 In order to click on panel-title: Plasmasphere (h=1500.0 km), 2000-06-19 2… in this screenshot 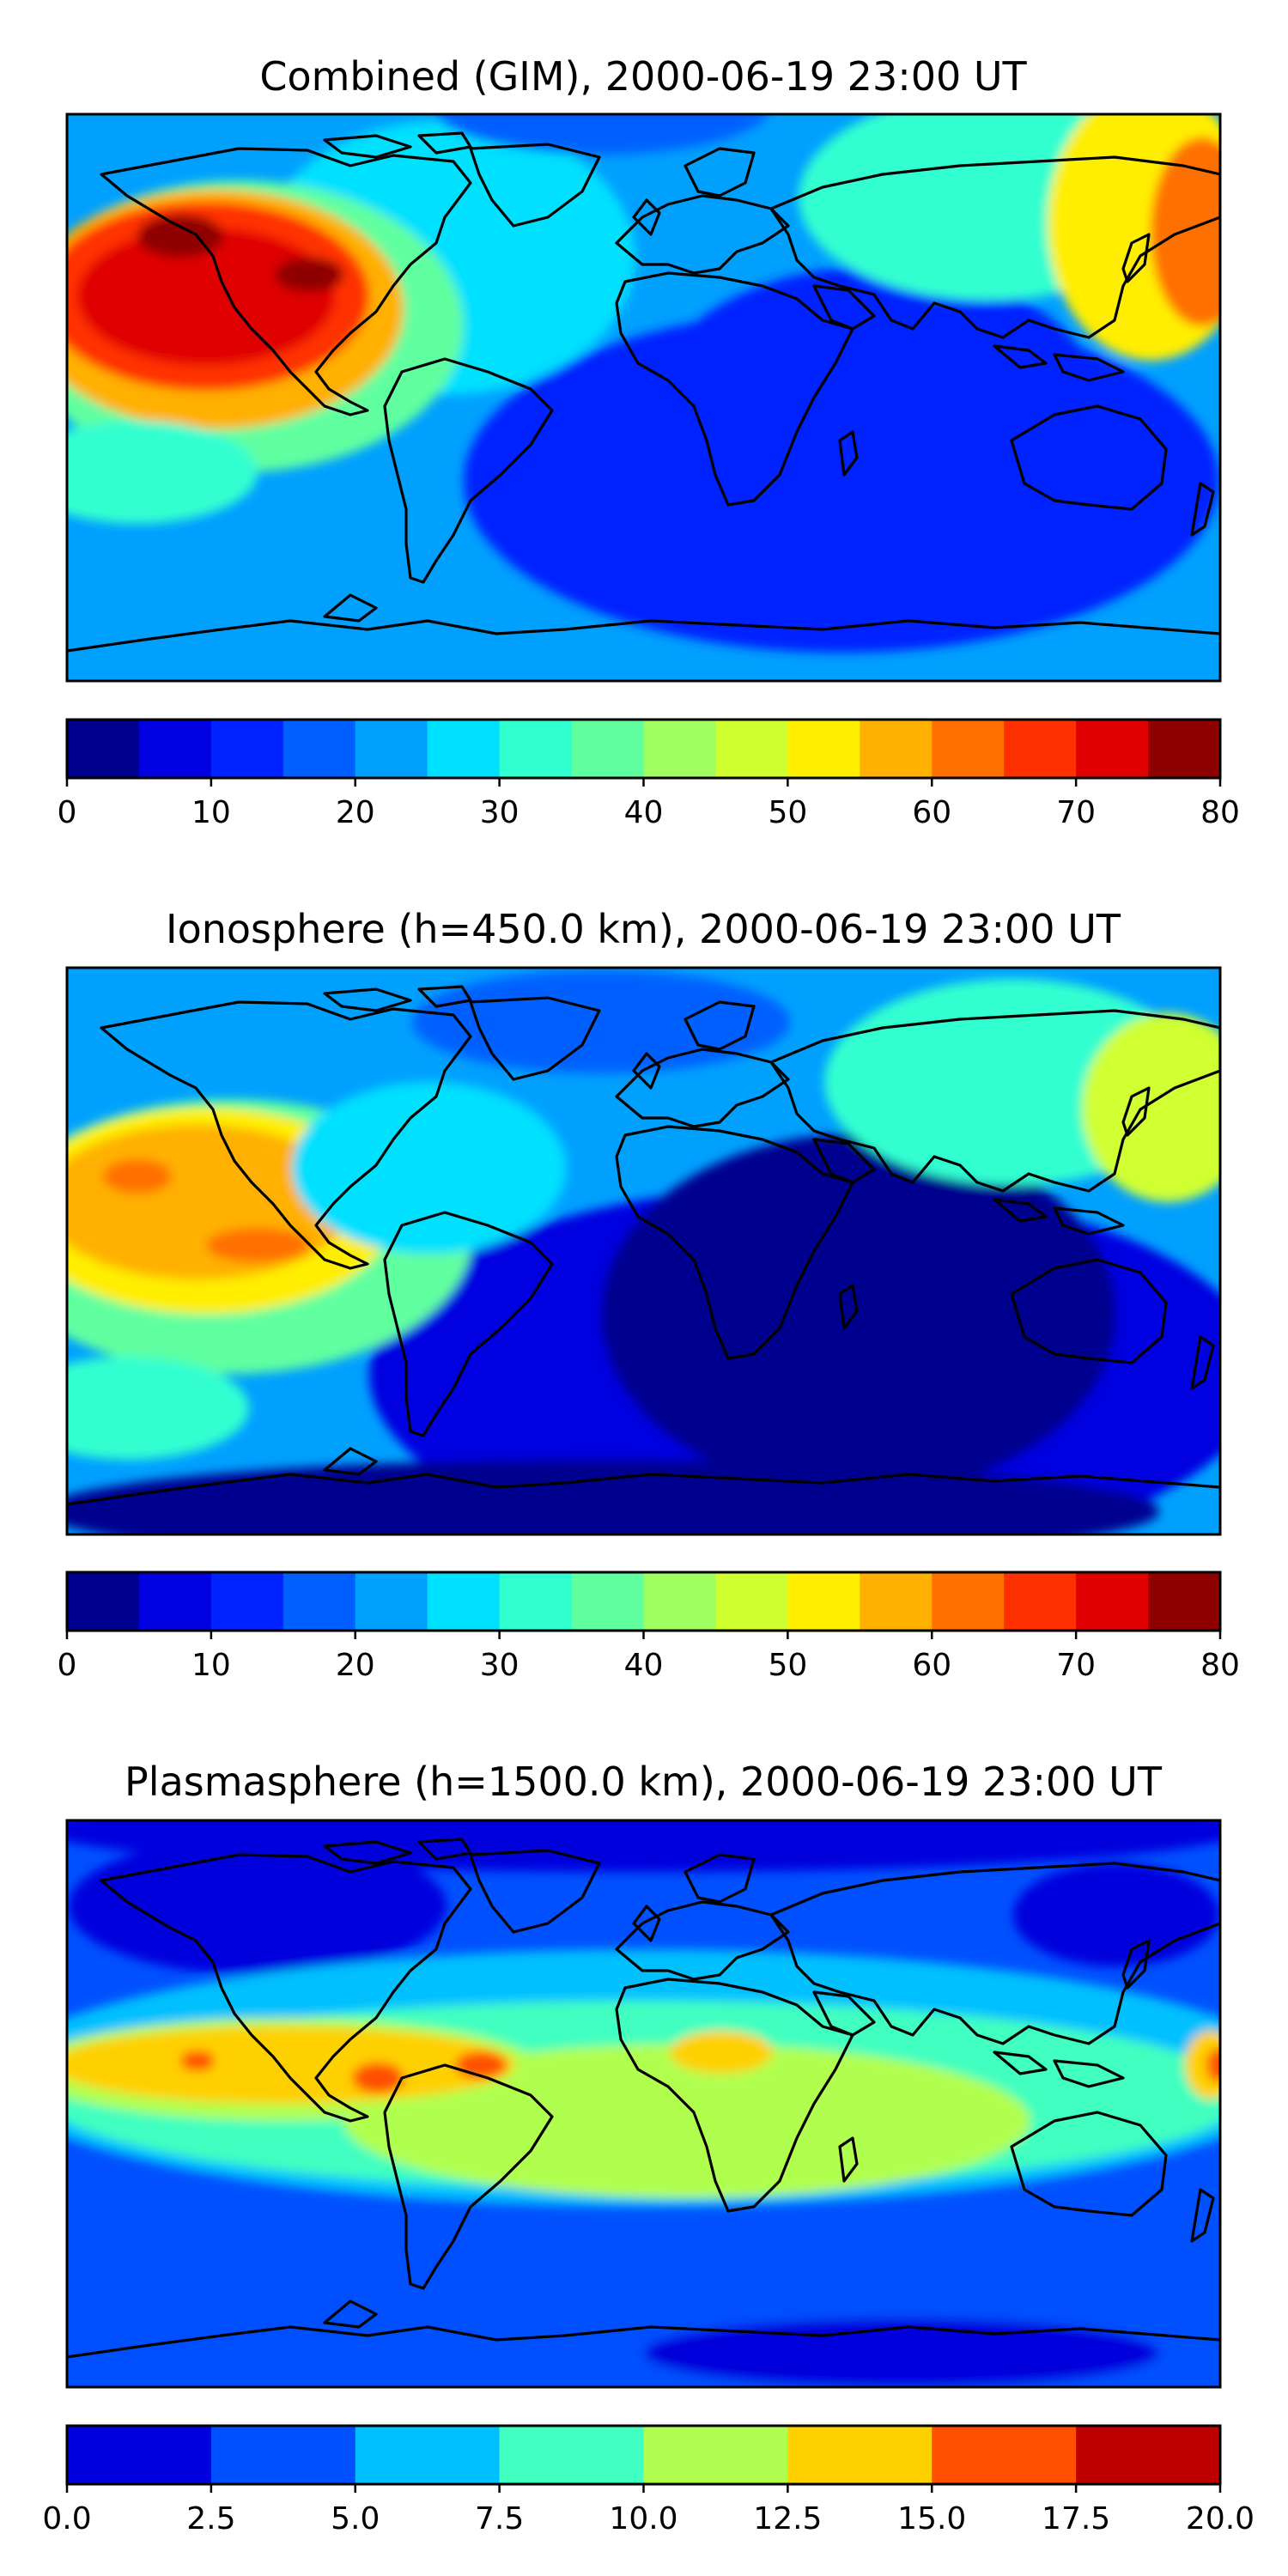, I will do `click(644, 1782)`.